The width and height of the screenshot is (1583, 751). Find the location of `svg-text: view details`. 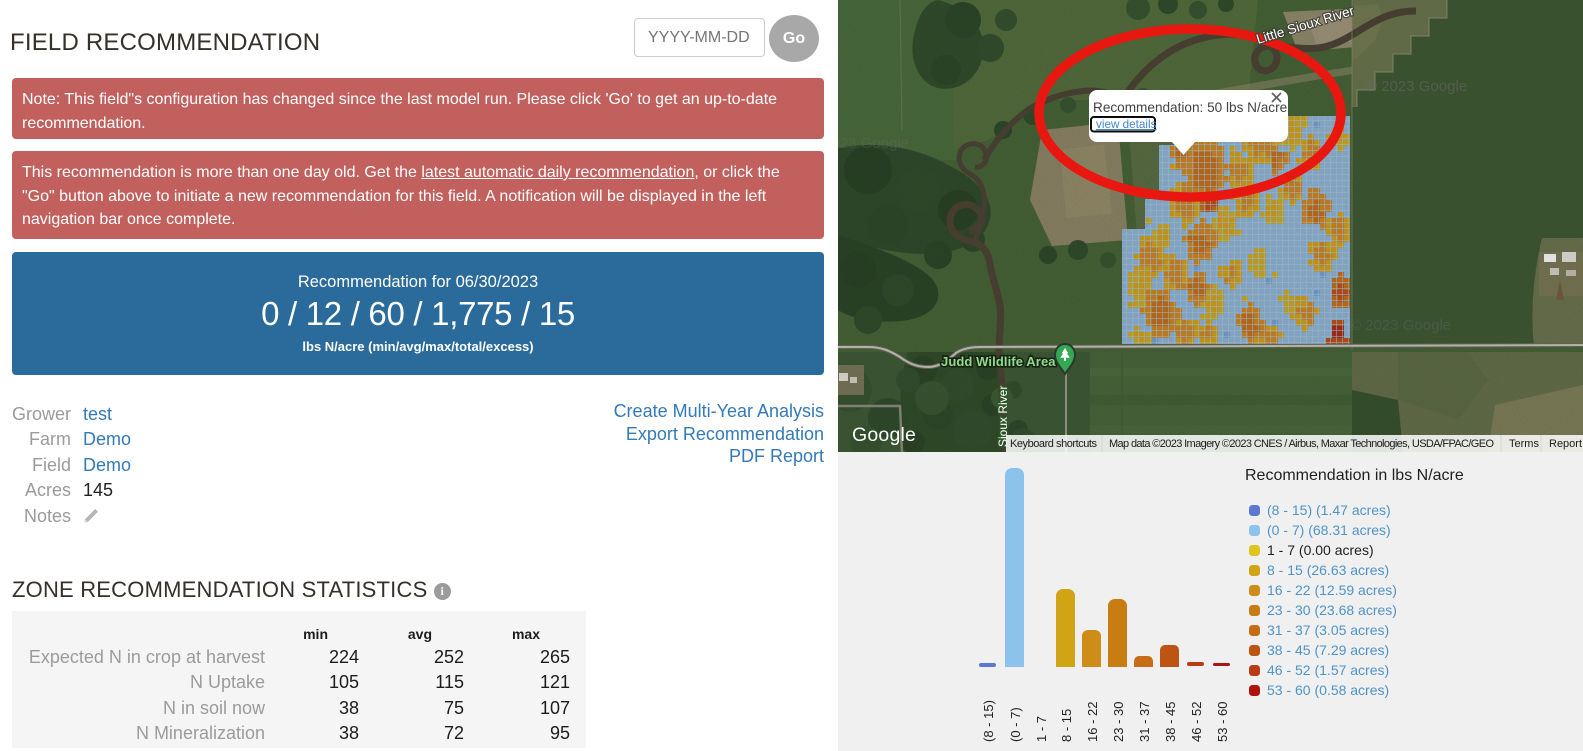

svg-text: view details is located at coordinates (1126, 124).